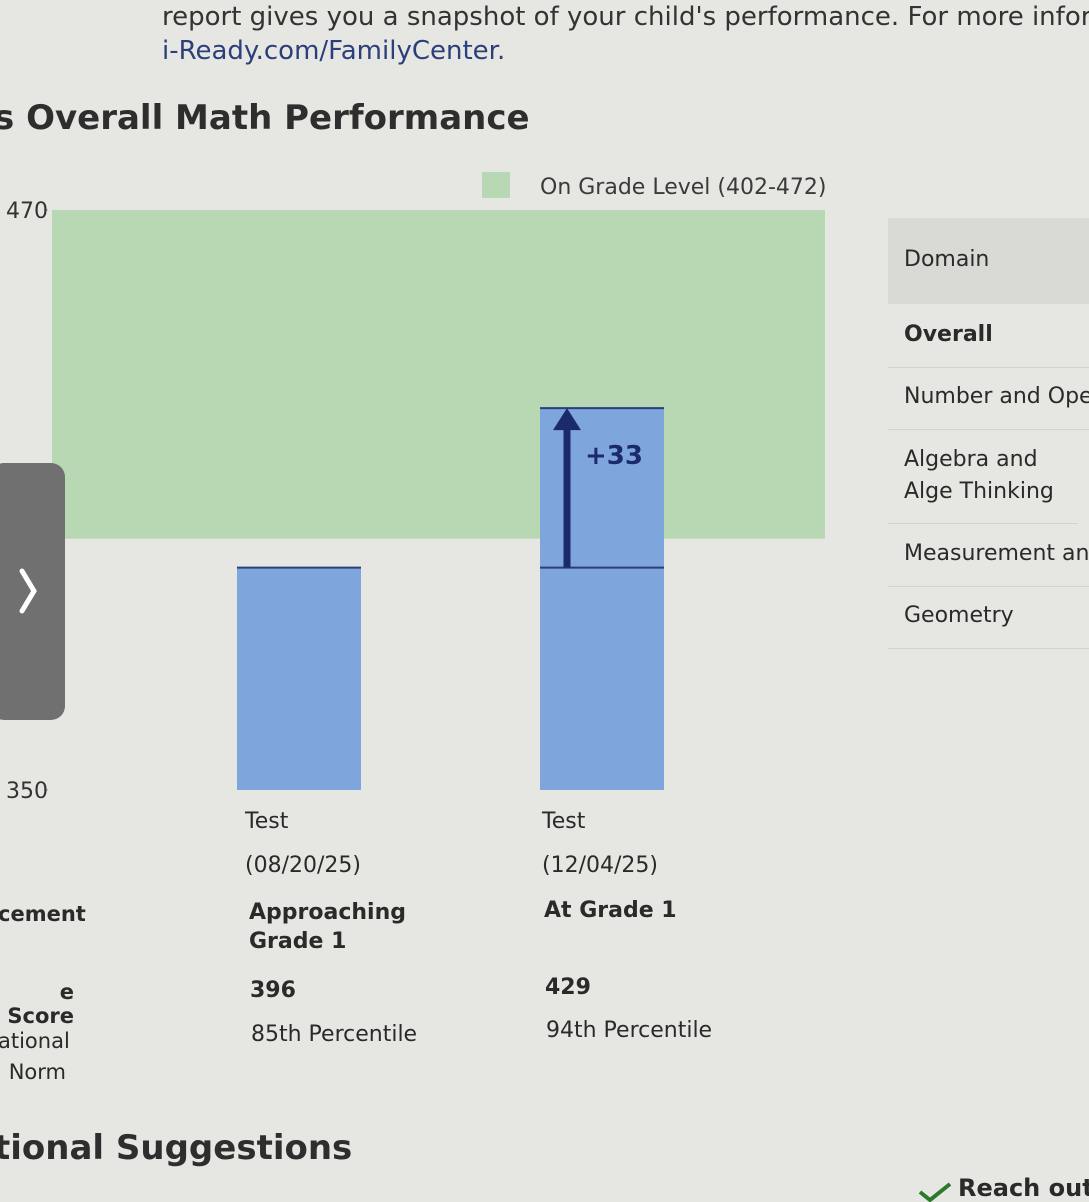 This screenshot has height=1202, width=1089. Describe the element at coordinates (273, 990) in the screenshot. I see `scale-score: 396` at that location.